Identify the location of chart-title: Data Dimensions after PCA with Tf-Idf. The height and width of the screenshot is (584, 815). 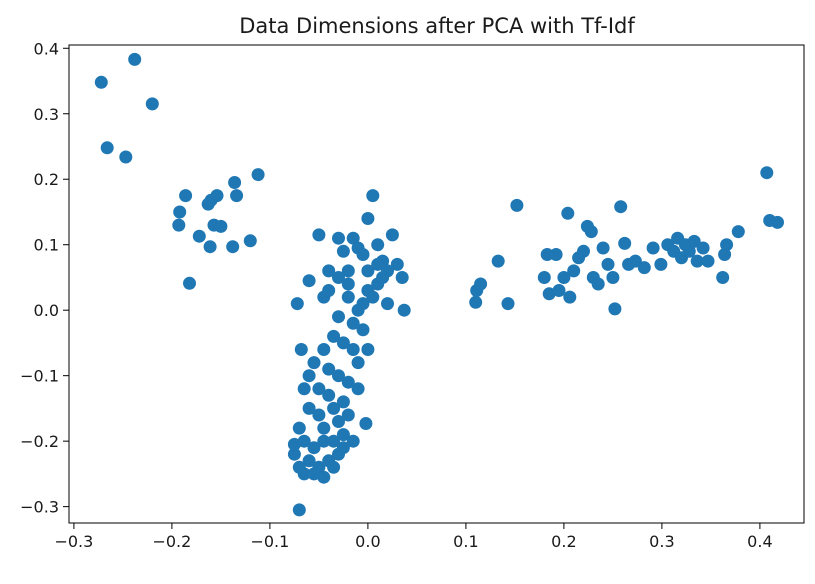
(437, 26).